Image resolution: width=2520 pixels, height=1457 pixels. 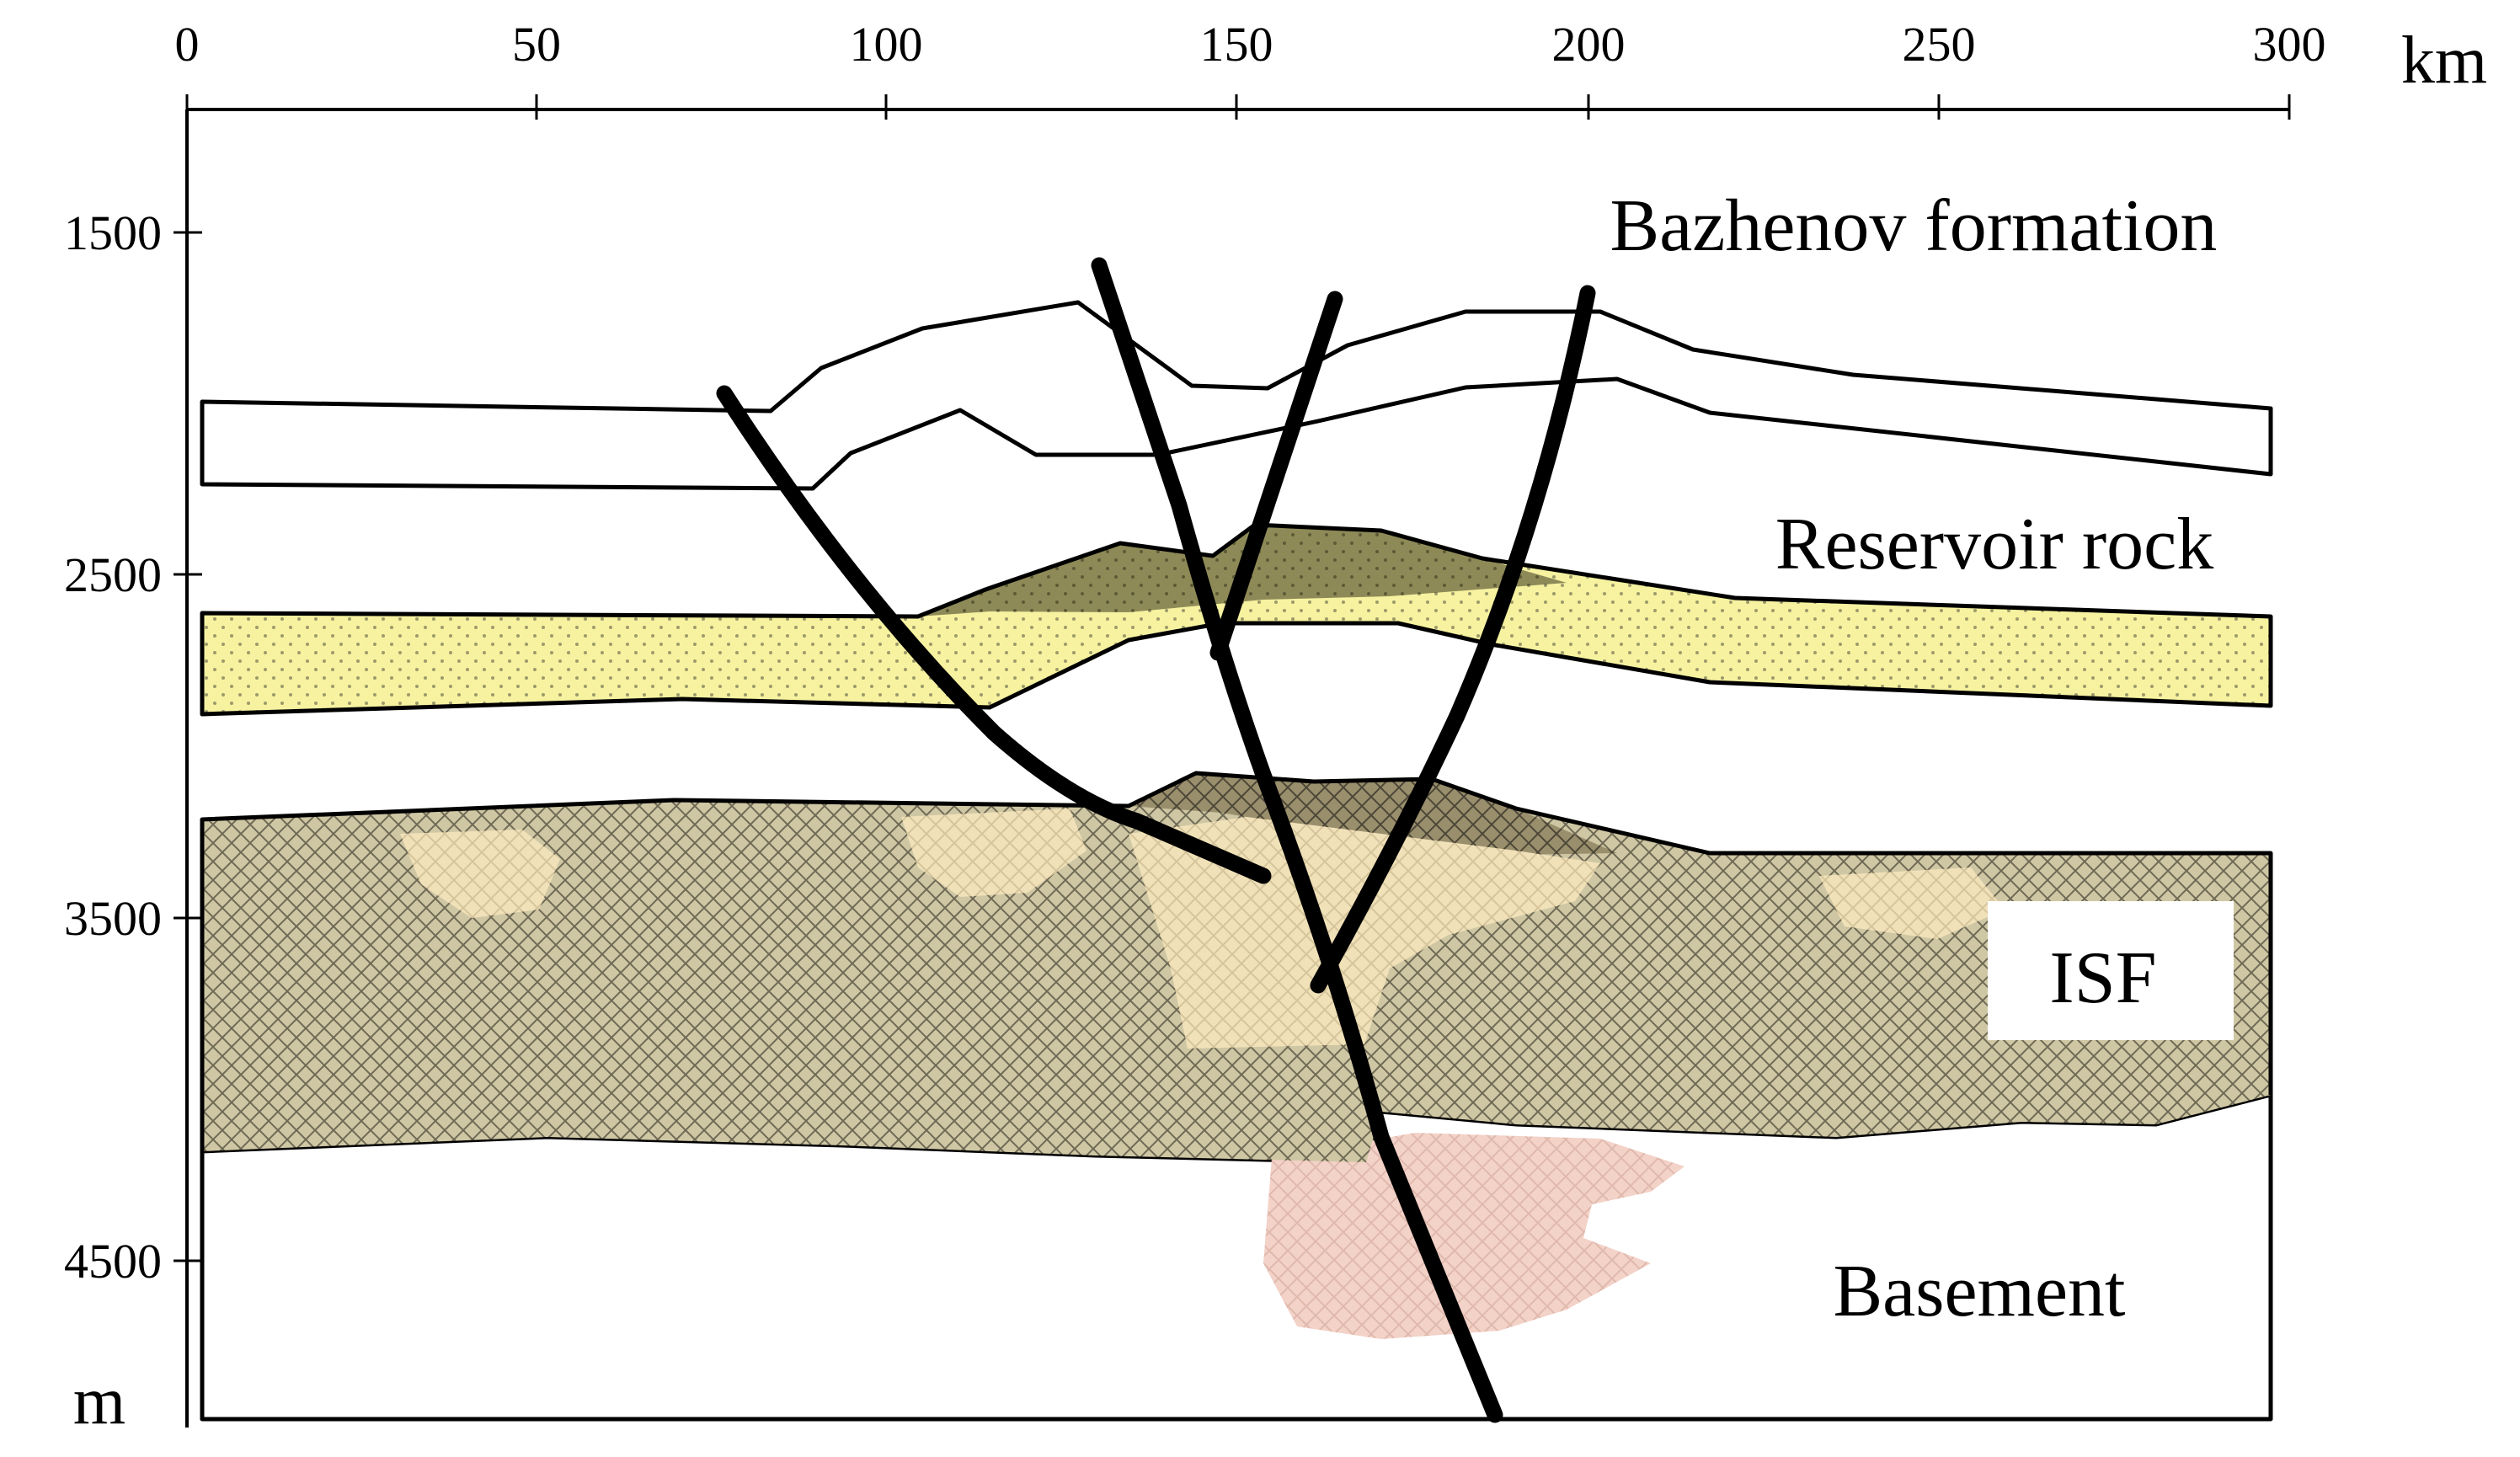 I want to click on y-tick-label: 2500, so click(x=113, y=574).